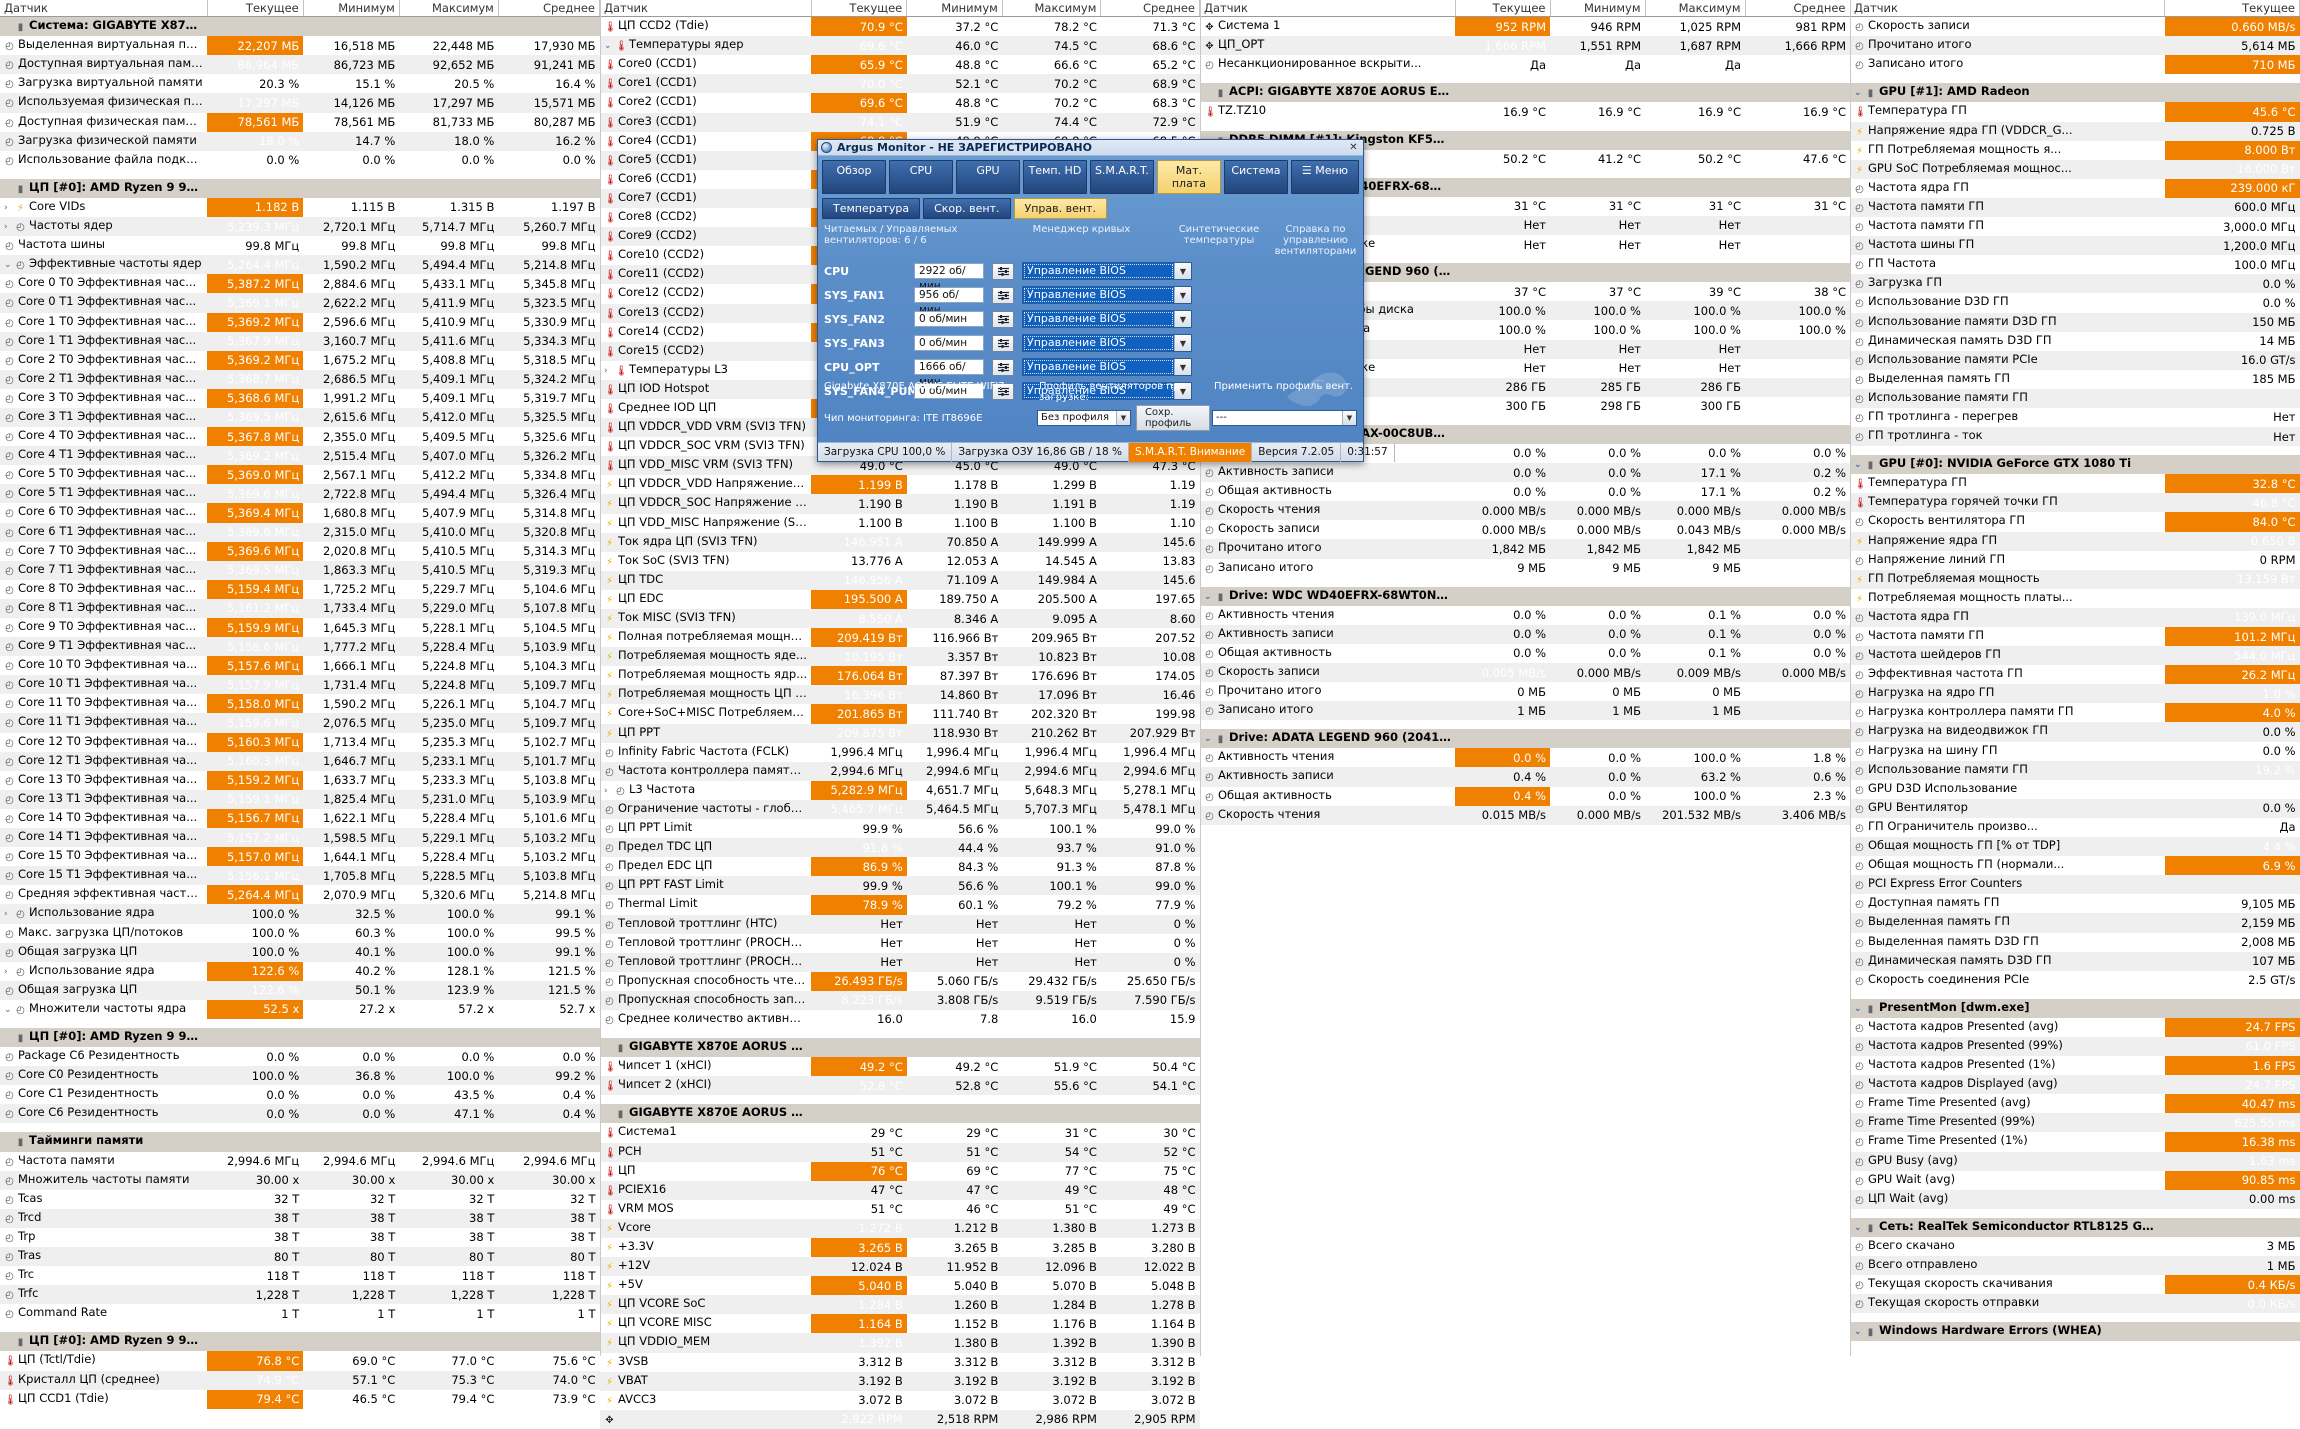  Describe the element at coordinates (1525, 758) in the screenshot. I see `sensor-row: ◴ Активность чтения 0.0 % 0.0 % 100.0 % 1.8 %` at that location.